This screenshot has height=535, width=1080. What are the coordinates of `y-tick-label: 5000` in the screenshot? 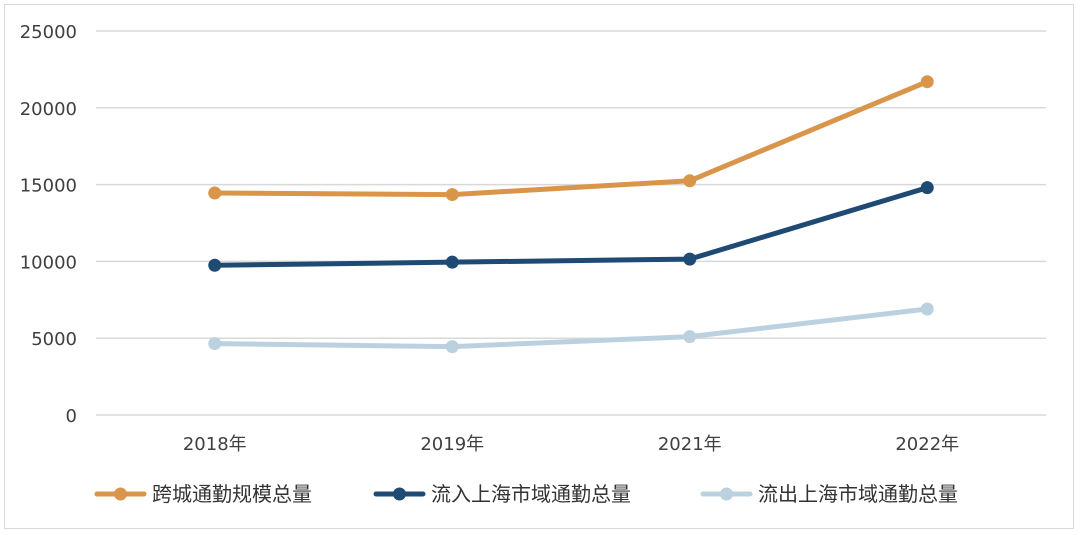 It's located at (54, 339).